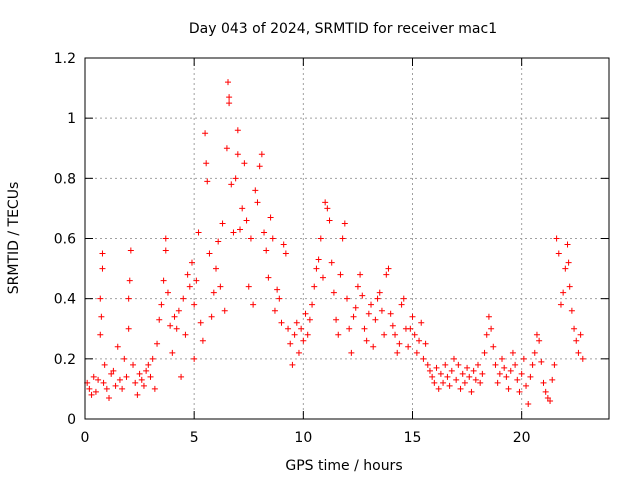 The width and height of the screenshot is (640, 480). Describe the element at coordinates (71, 119) in the screenshot. I see `y-tick-label: 1` at that location.